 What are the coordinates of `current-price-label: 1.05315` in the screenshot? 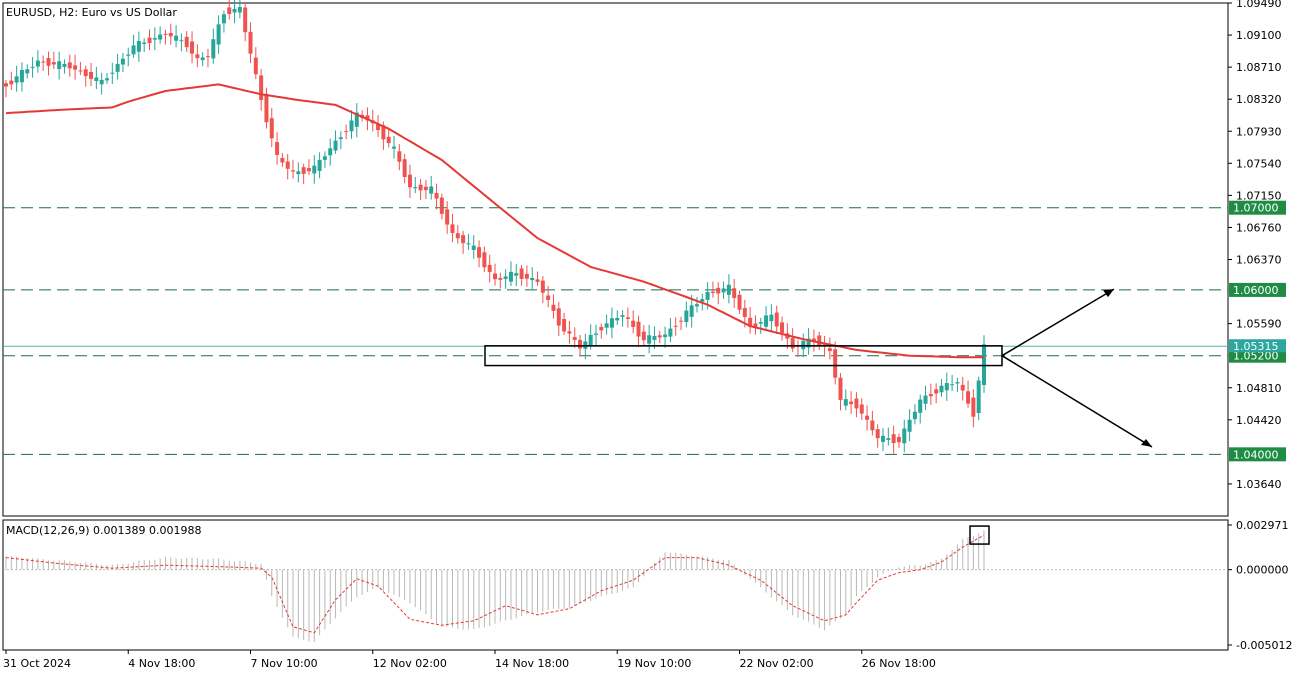 It's located at (1256, 346).